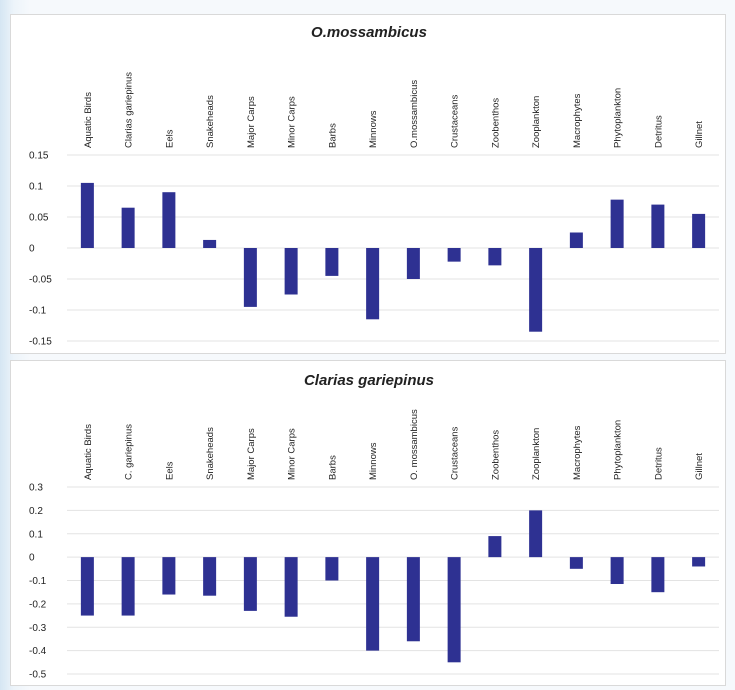 This screenshot has height=690, width=735. I want to click on y-tick-label: -0.5, so click(38, 675).